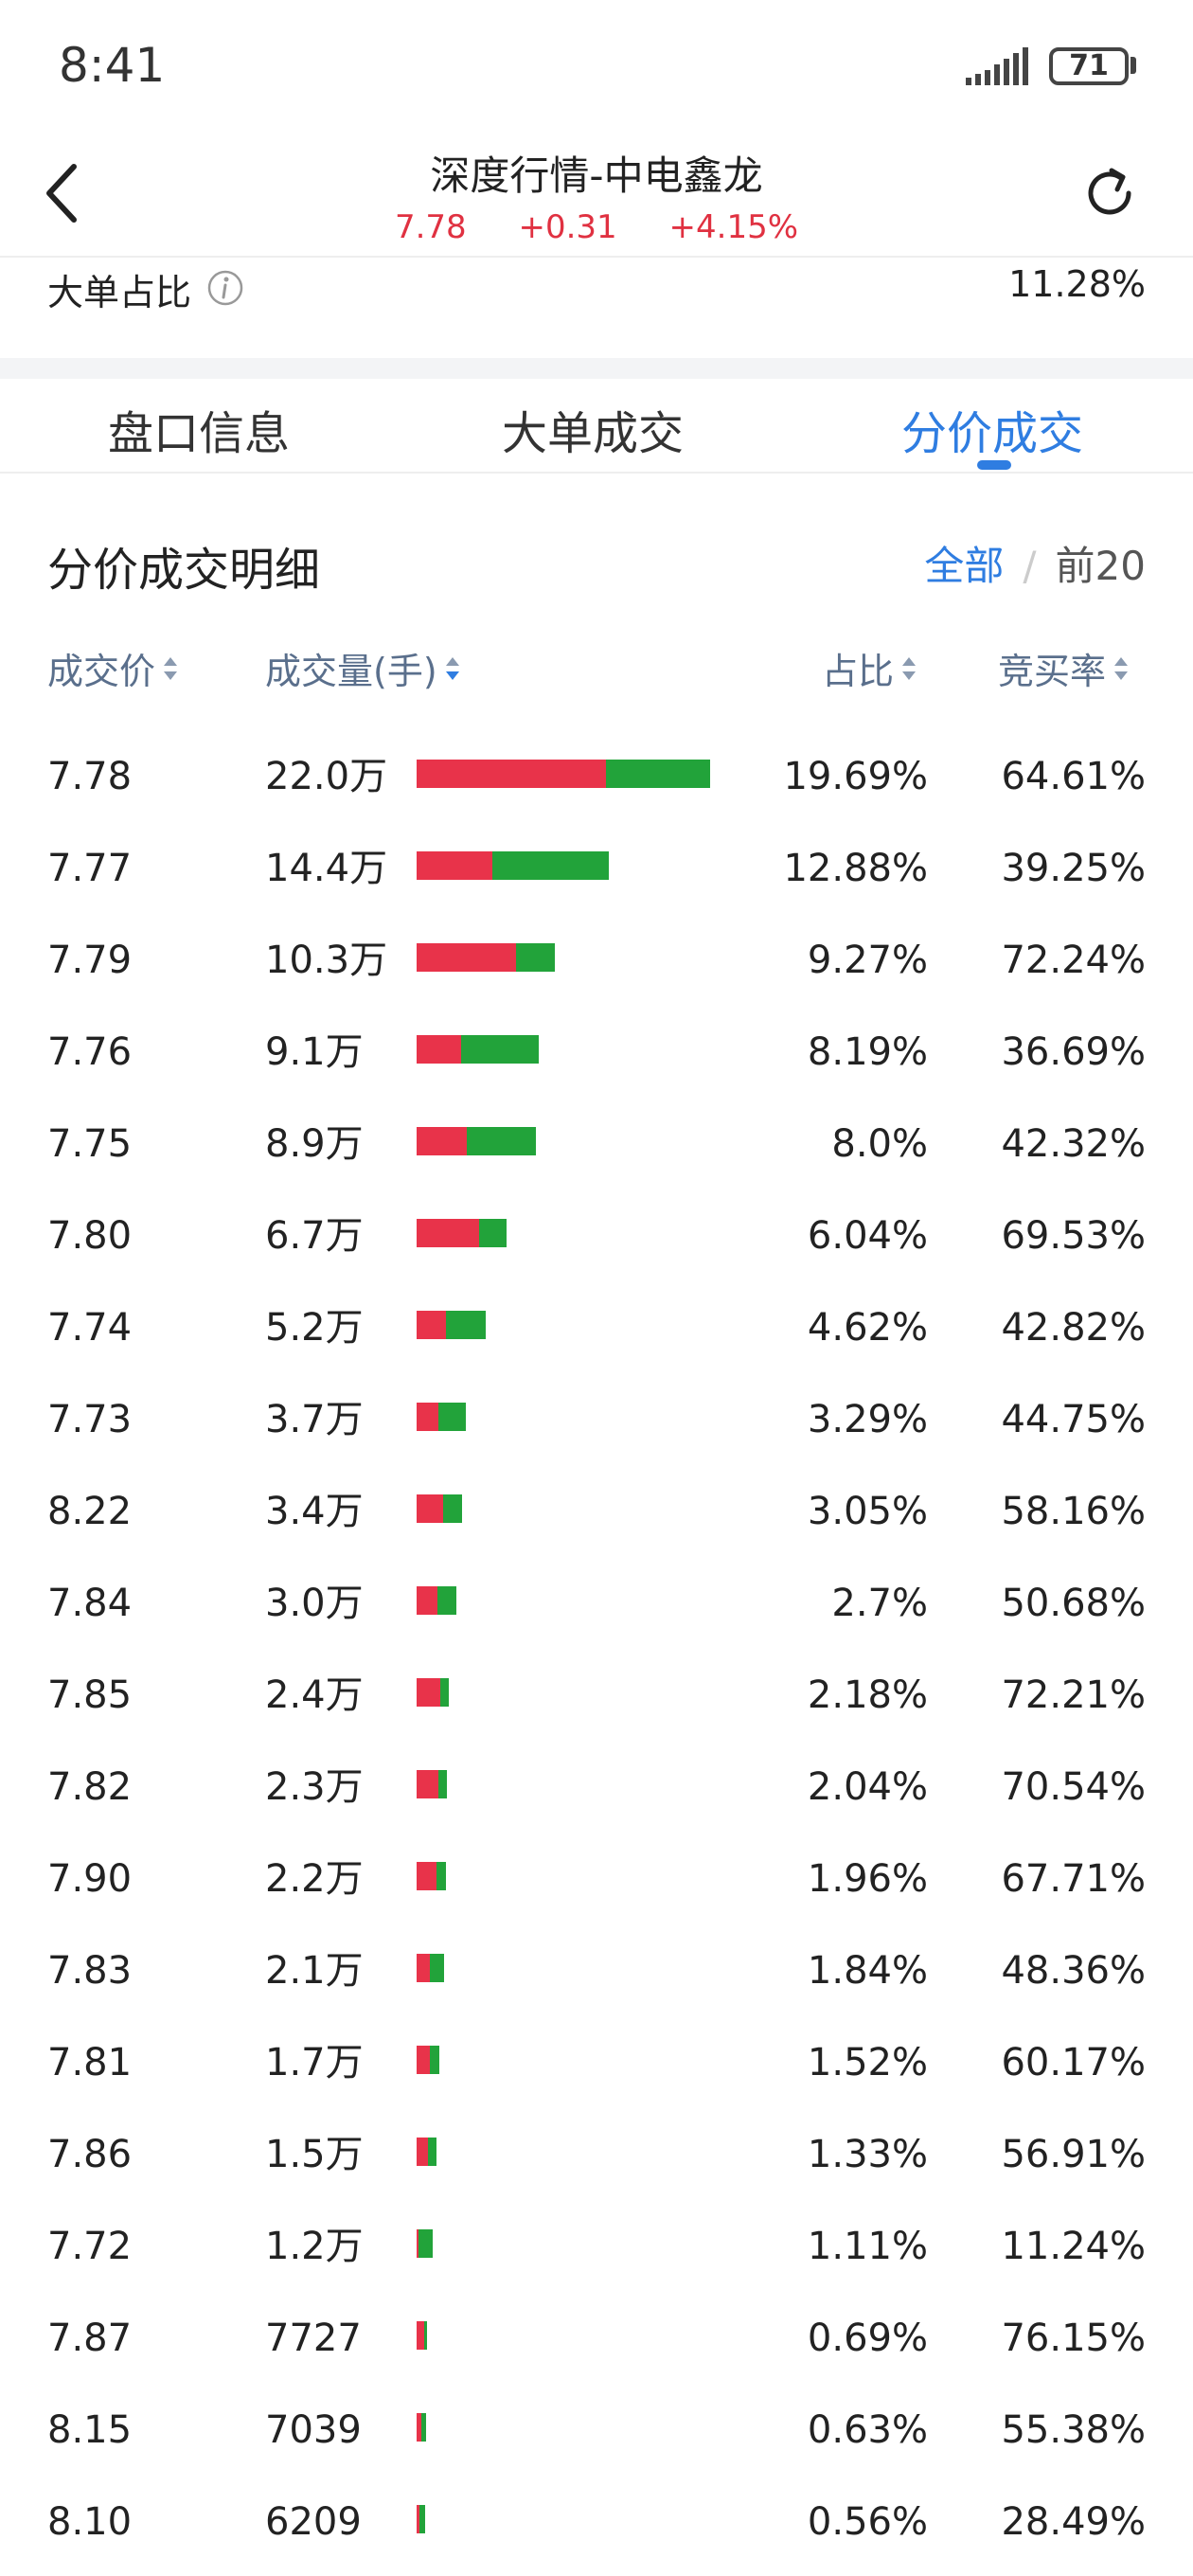 The width and height of the screenshot is (1193, 2576). Describe the element at coordinates (596, 2339) in the screenshot. I see `table-row: 7.87 7727 0.69% 76.15%` at that location.